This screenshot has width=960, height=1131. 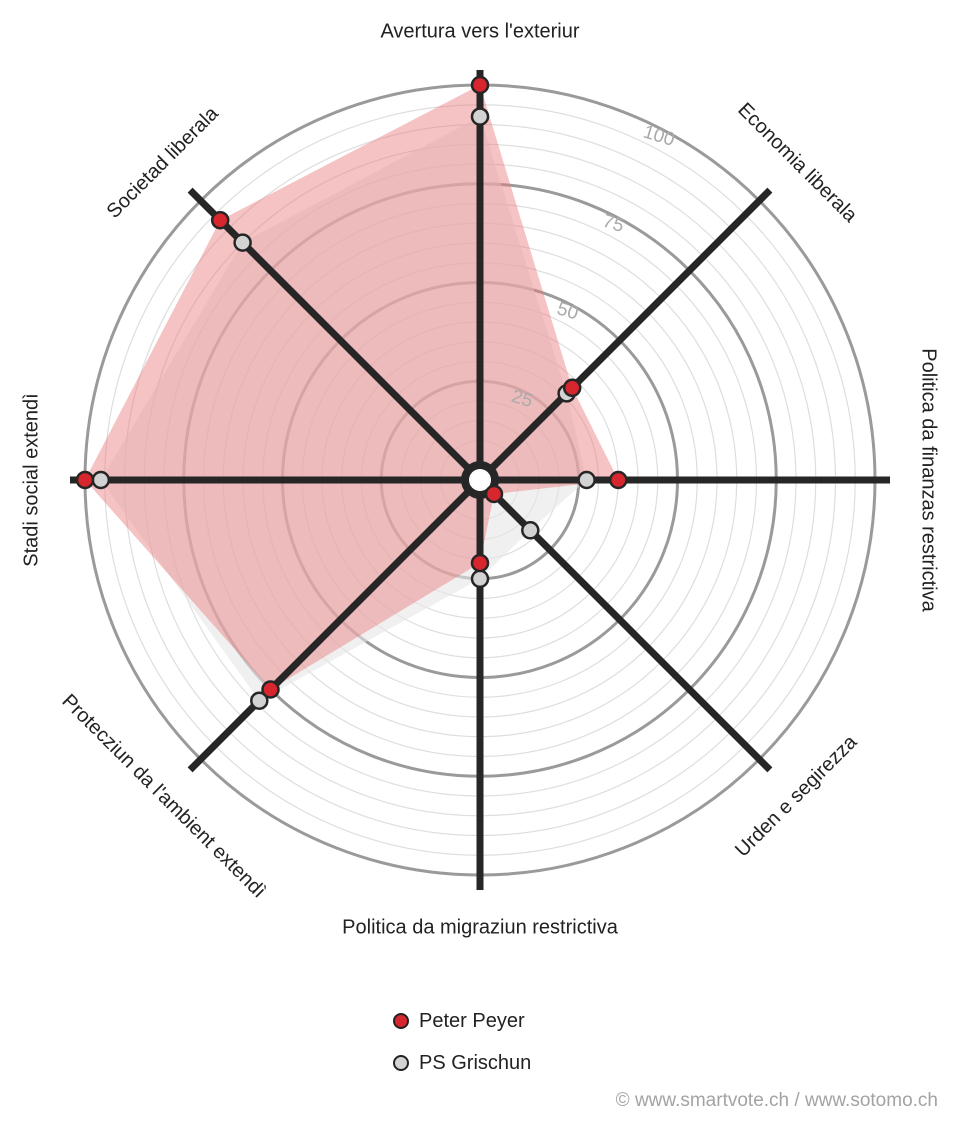 I want to click on legend-dot-red, so click(x=401, y=1021).